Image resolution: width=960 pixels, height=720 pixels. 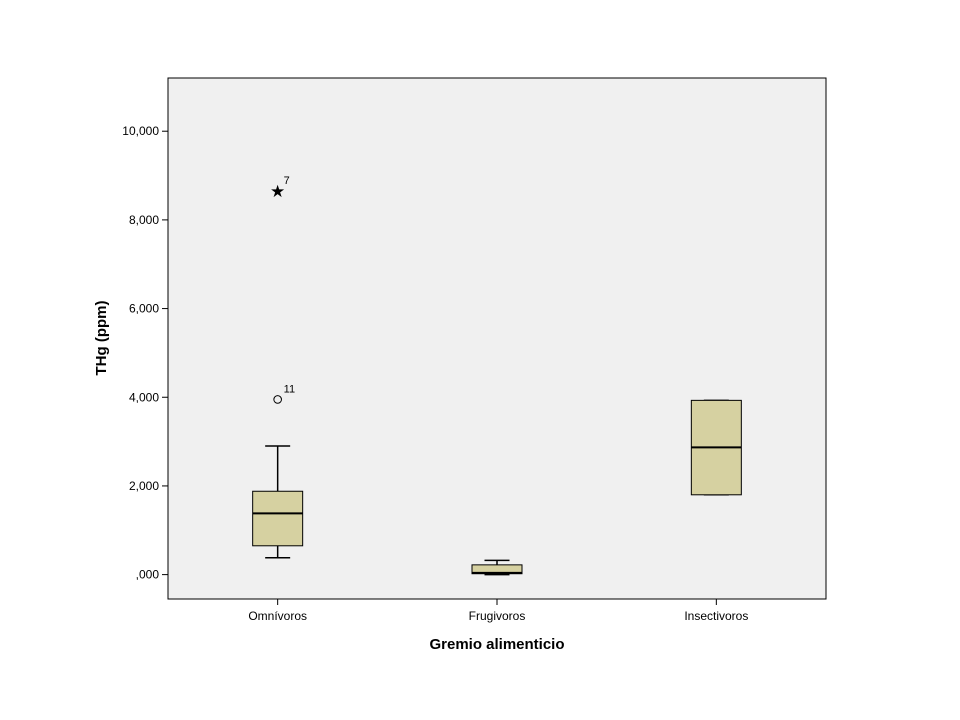 What do you see at coordinates (287, 181) in the screenshot?
I see `outlier-label: 7` at bounding box center [287, 181].